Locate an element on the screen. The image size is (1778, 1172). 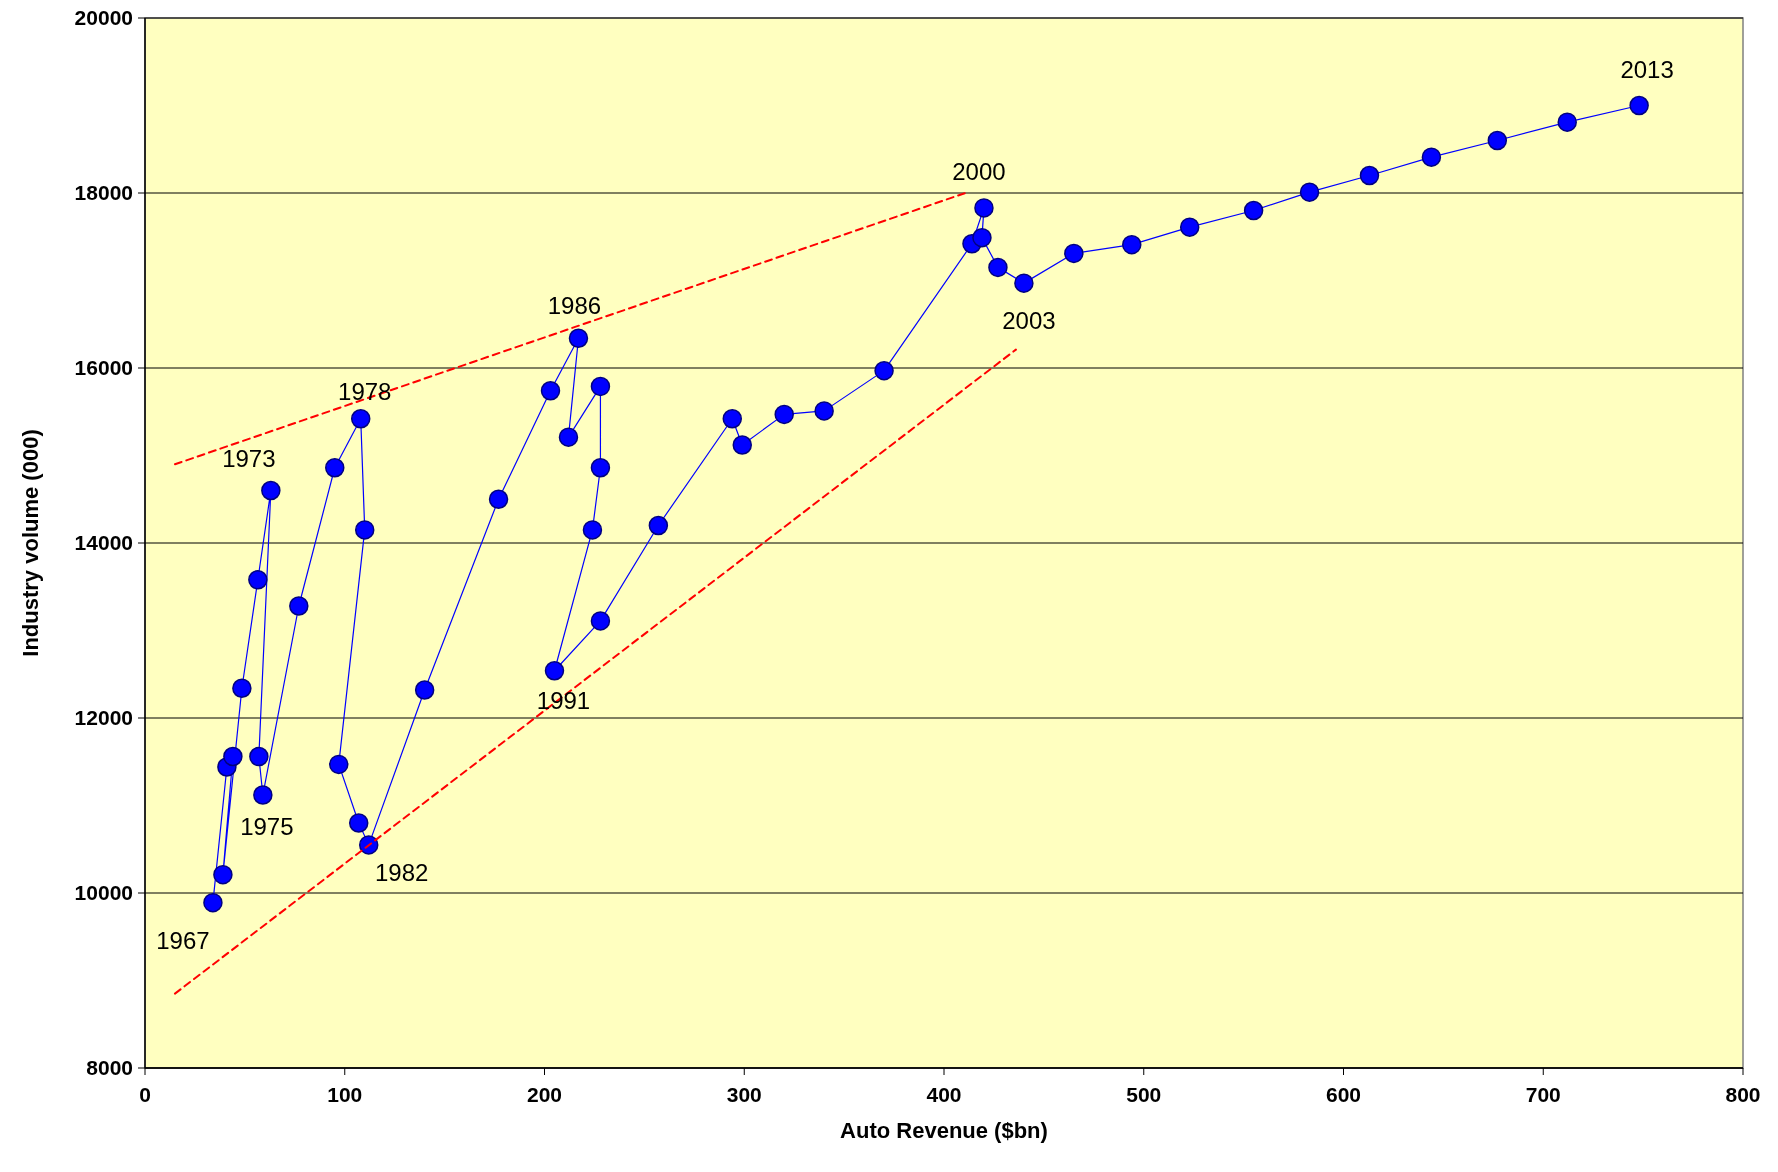
y-tick-label: 12000 is located at coordinates (103, 718).